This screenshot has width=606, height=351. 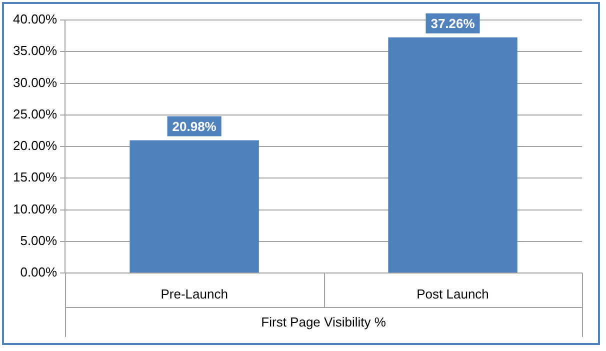 What do you see at coordinates (194, 126) in the screenshot?
I see `data-label: 20.98%` at bounding box center [194, 126].